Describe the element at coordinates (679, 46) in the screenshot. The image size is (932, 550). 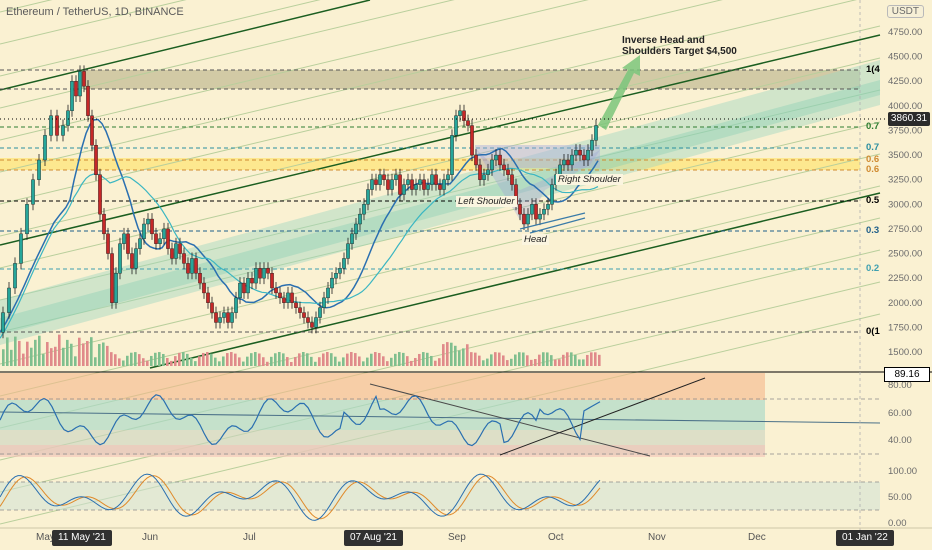
I see `target-label: Inverse Head and Shoulders Target $4,500` at that location.